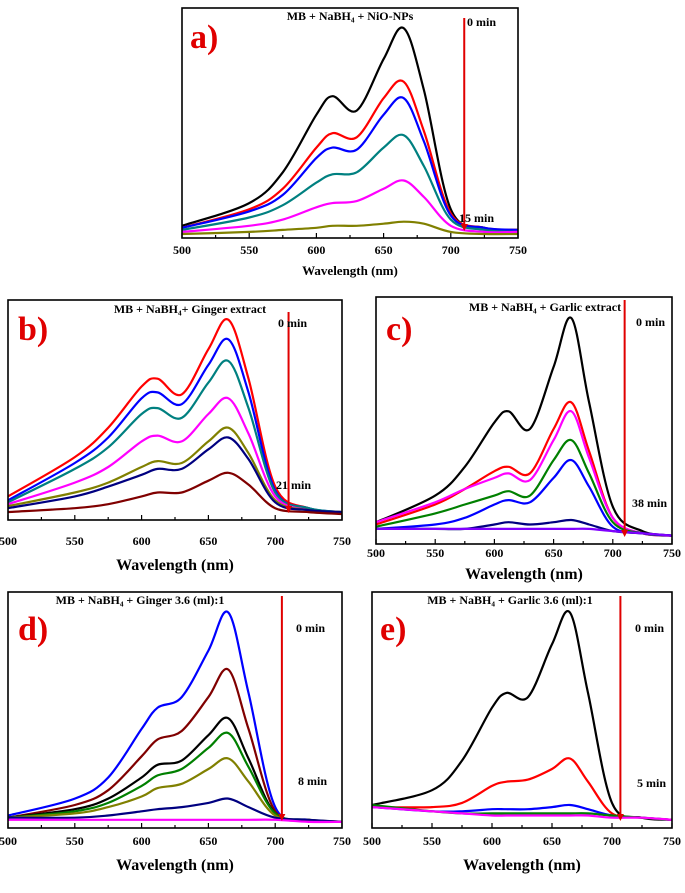  I want to click on time-end-label: 5 min, so click(651, 783).